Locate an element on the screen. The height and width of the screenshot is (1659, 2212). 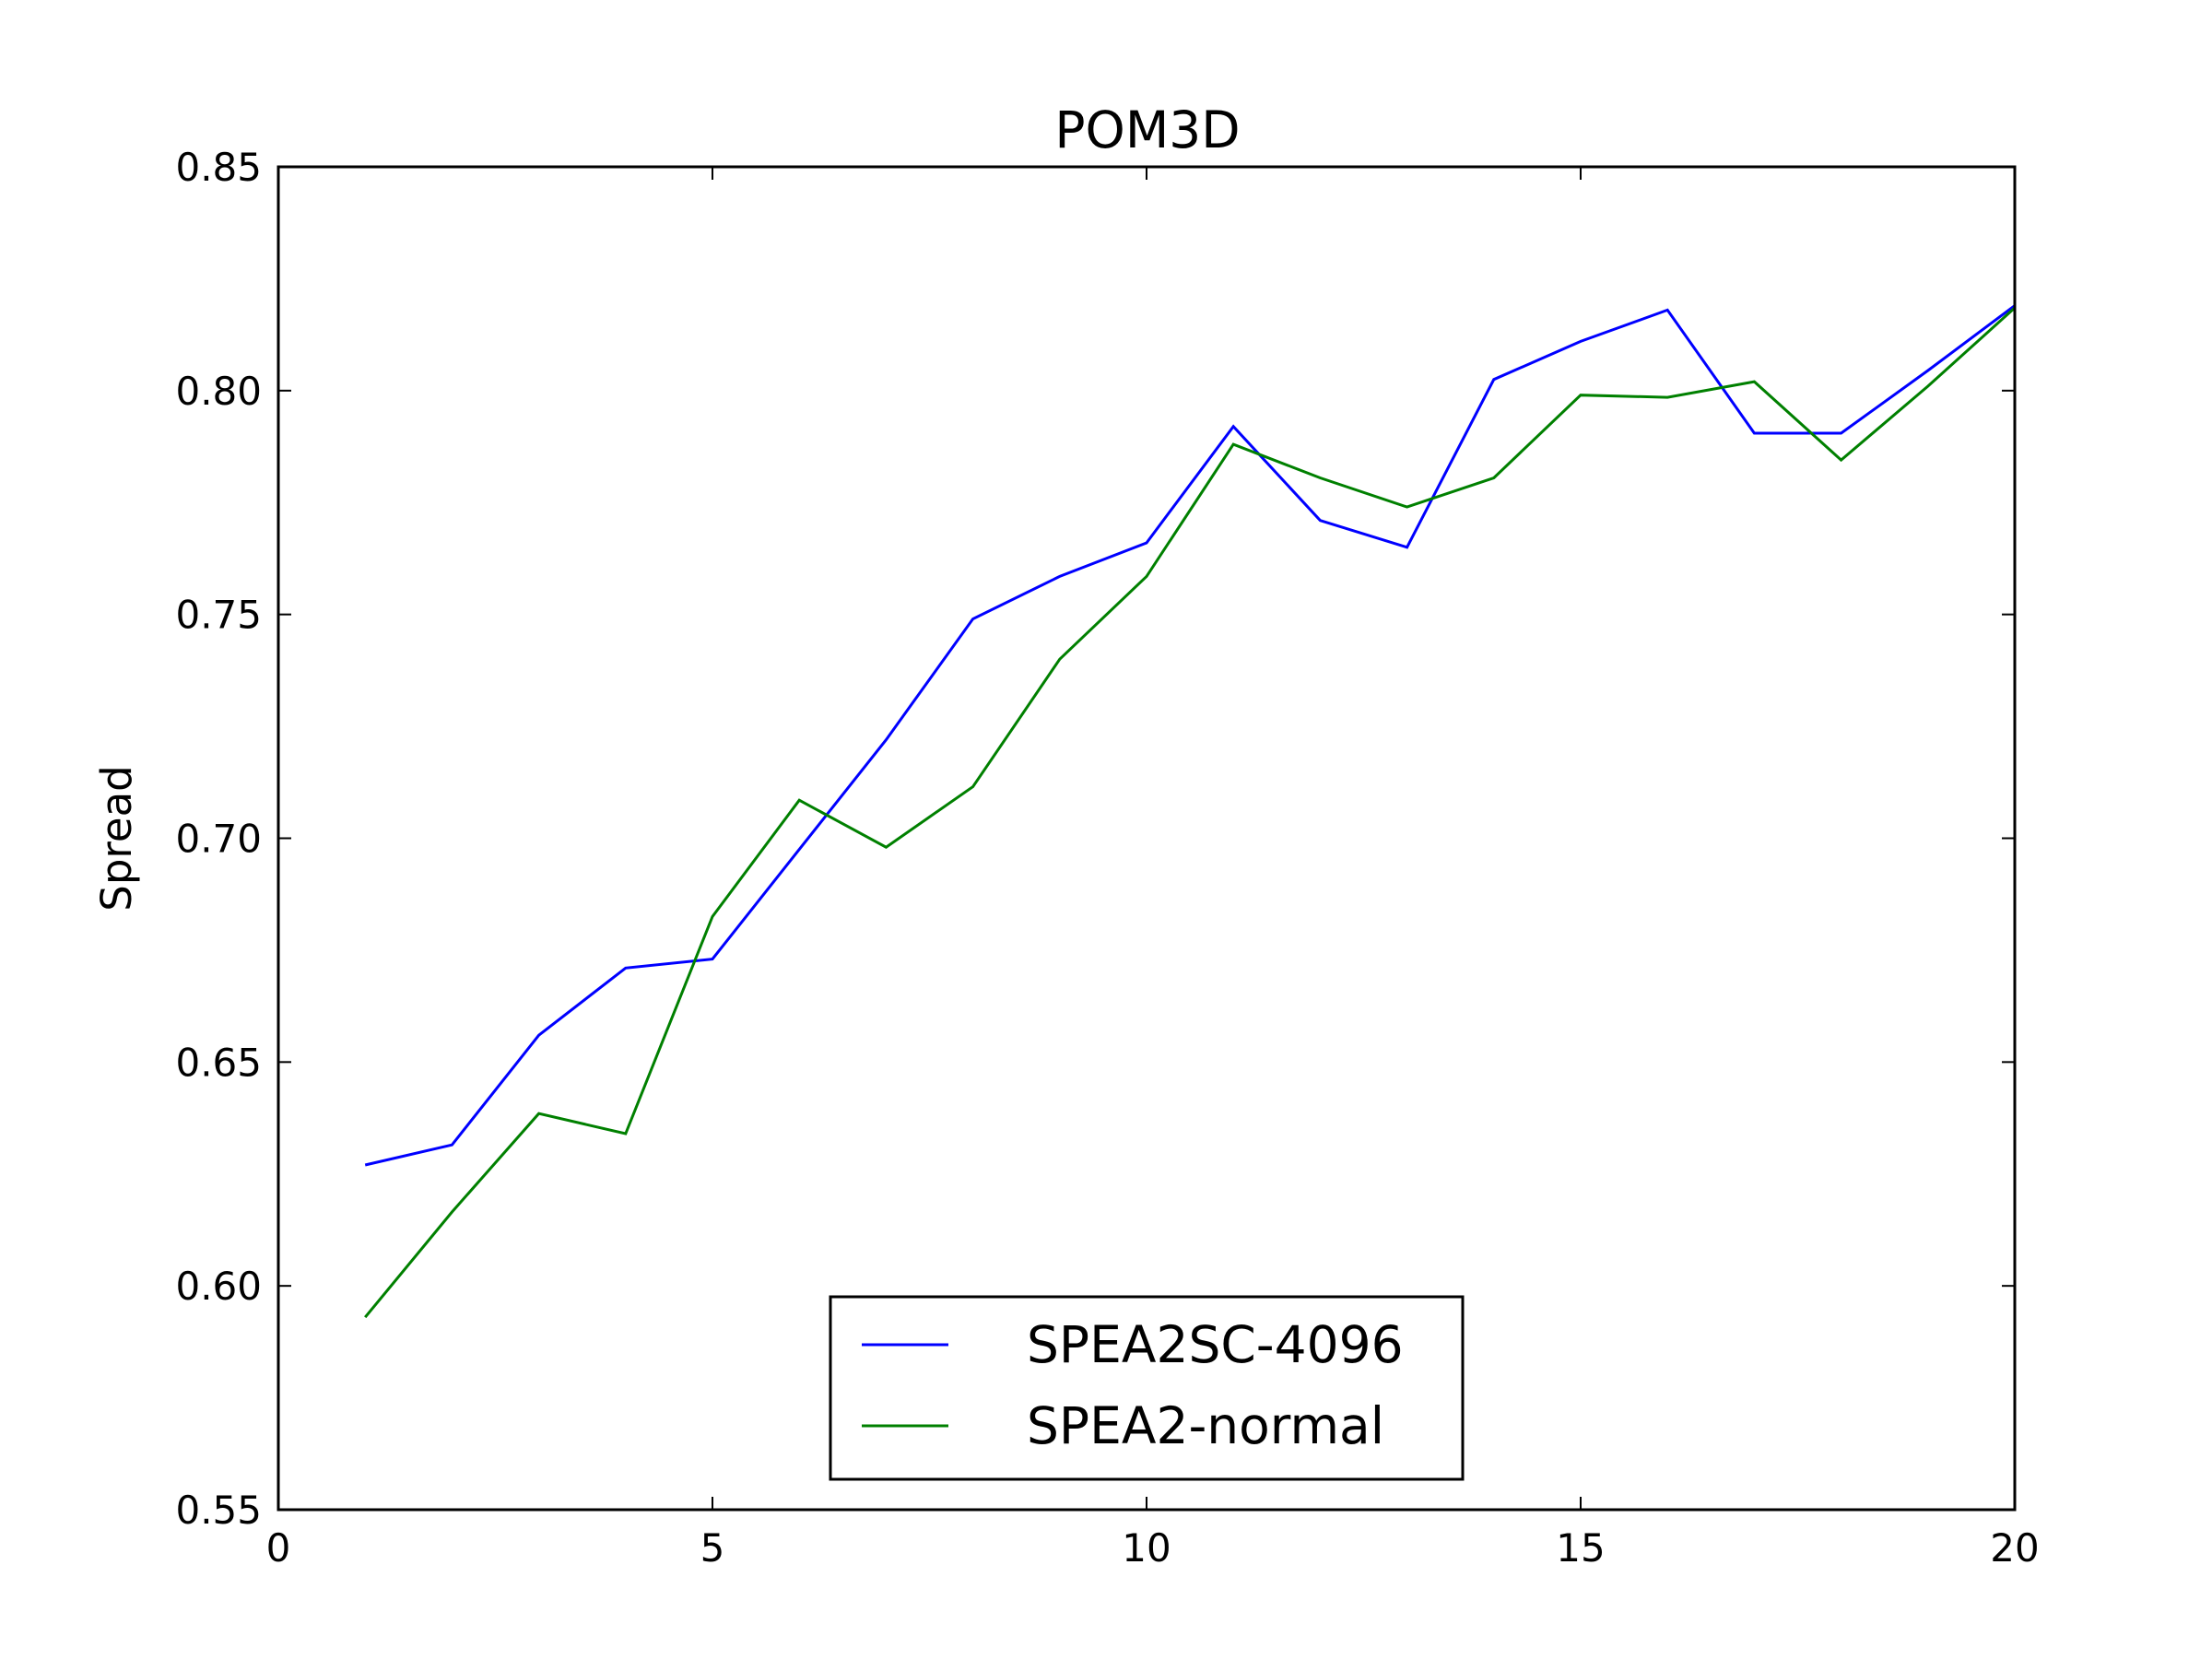
y-tick-label: 0.55 is located at coordinates (218, 1510).